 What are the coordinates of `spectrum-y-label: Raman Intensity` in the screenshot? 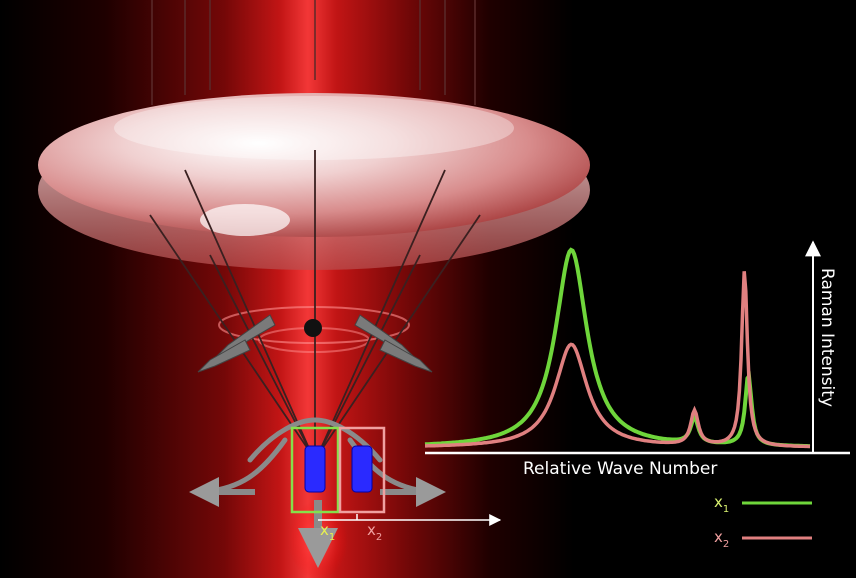 It's located at (827, 337).